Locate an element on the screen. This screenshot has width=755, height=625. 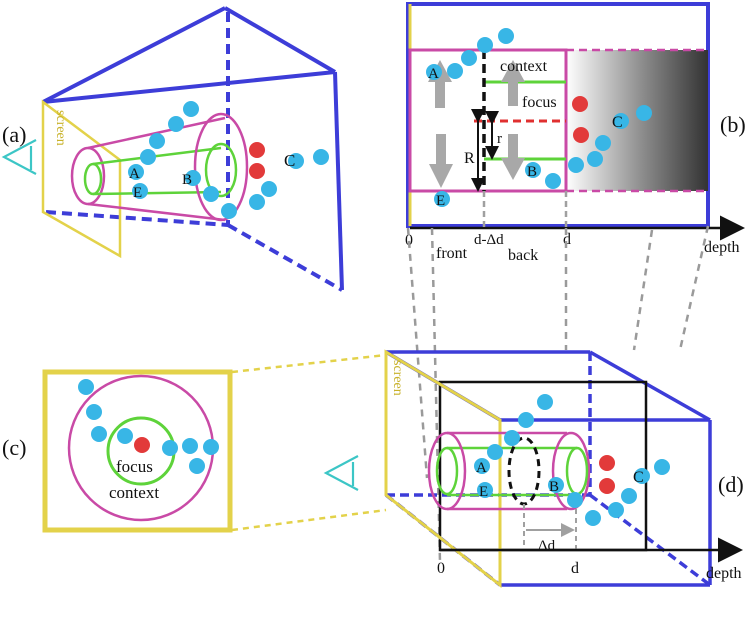
point-label-C-b: C is located at coordinates (617, 122).